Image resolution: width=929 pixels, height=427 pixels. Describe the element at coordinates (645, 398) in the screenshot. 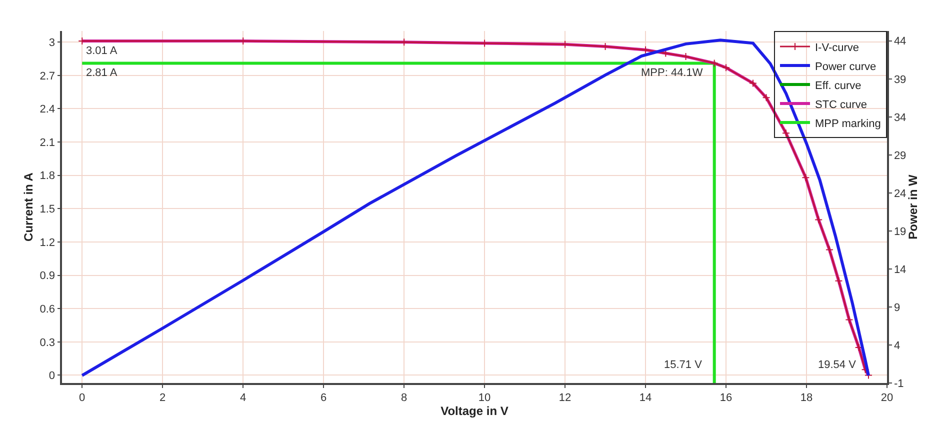

I see `x-tick-label: 14` at that location.